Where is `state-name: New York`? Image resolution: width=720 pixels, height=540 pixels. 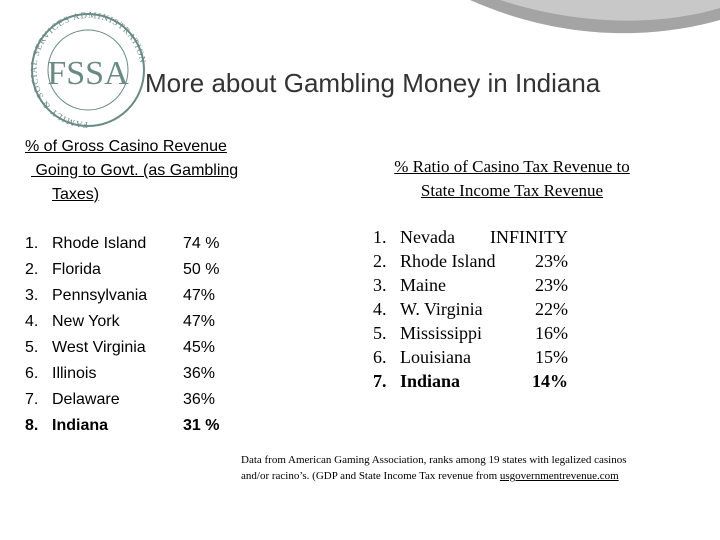 state-name: New York is located at coordinates (86, 321).